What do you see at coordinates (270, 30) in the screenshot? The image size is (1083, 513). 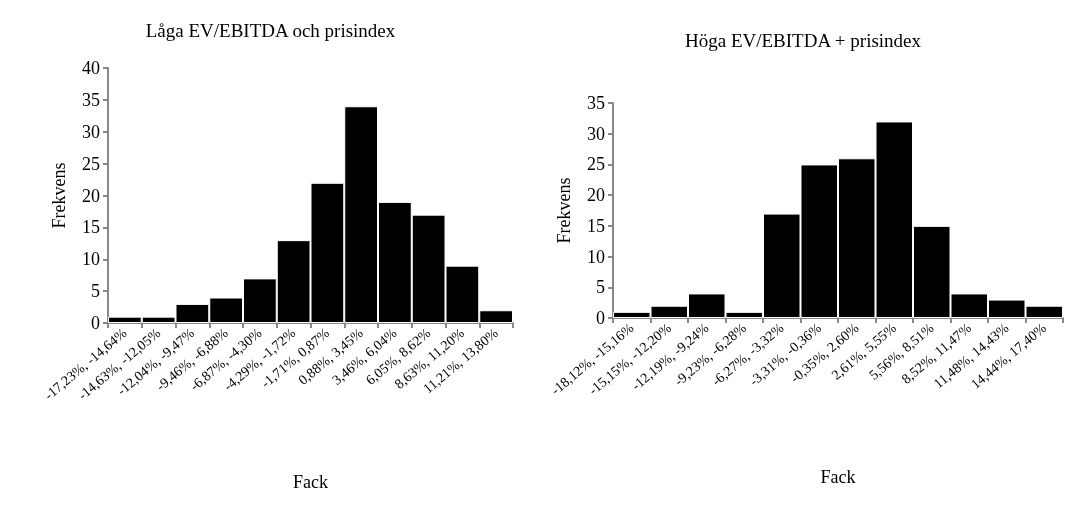 I see `chart-title: Låga EV/EBITDA och prisindex` at bounding box center [270, 30].